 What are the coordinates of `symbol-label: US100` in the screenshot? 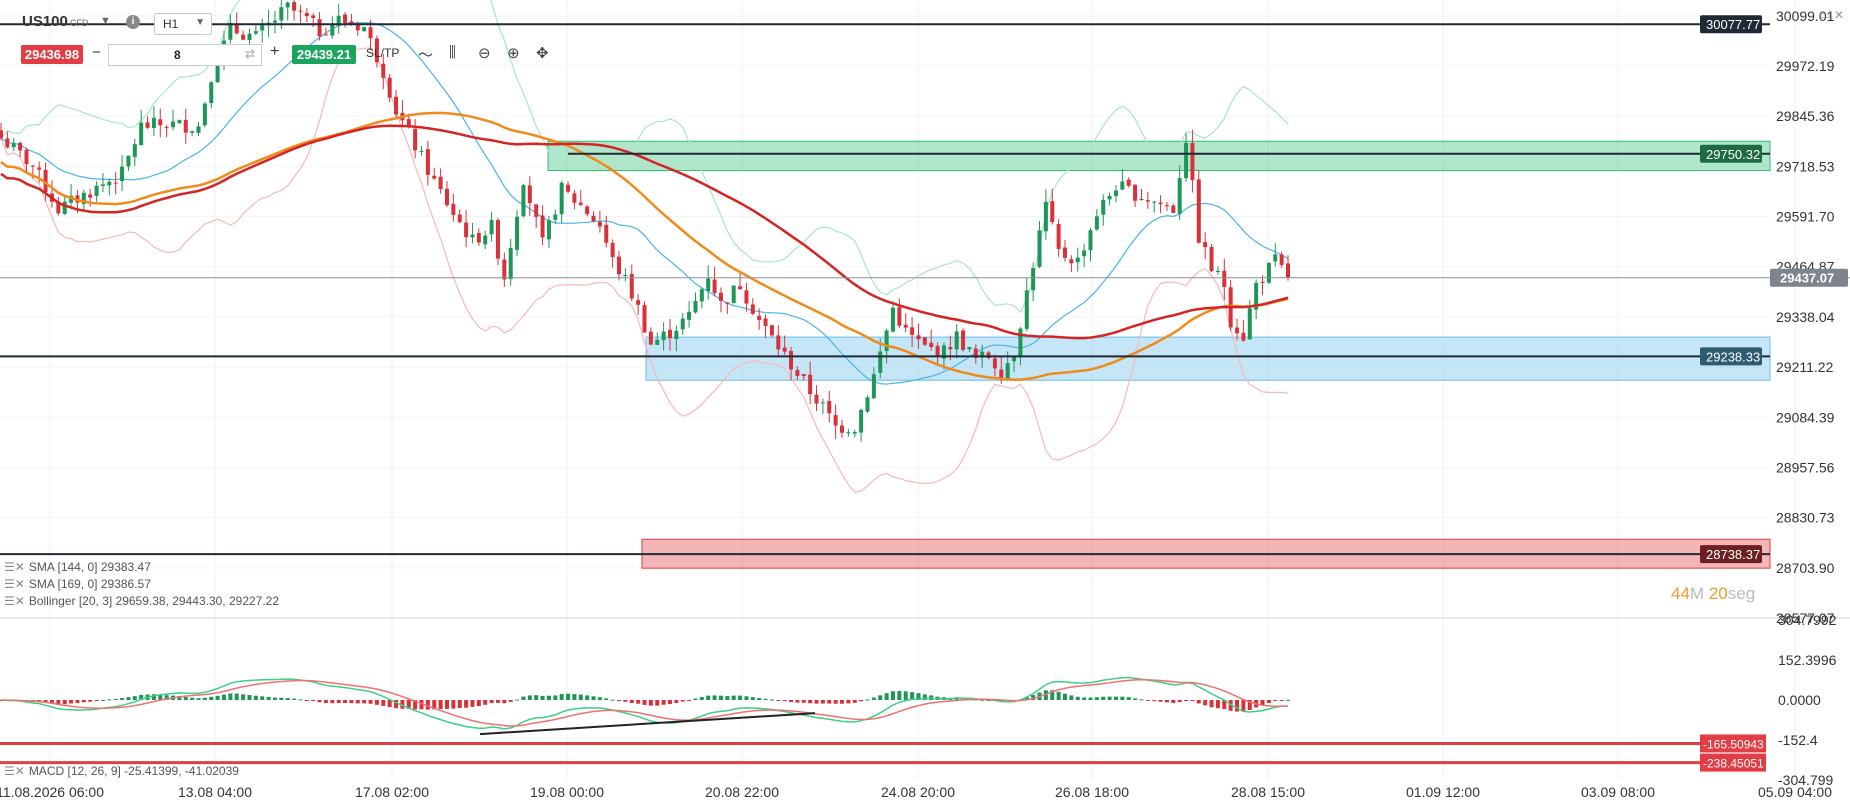 It's located at (45, 21).